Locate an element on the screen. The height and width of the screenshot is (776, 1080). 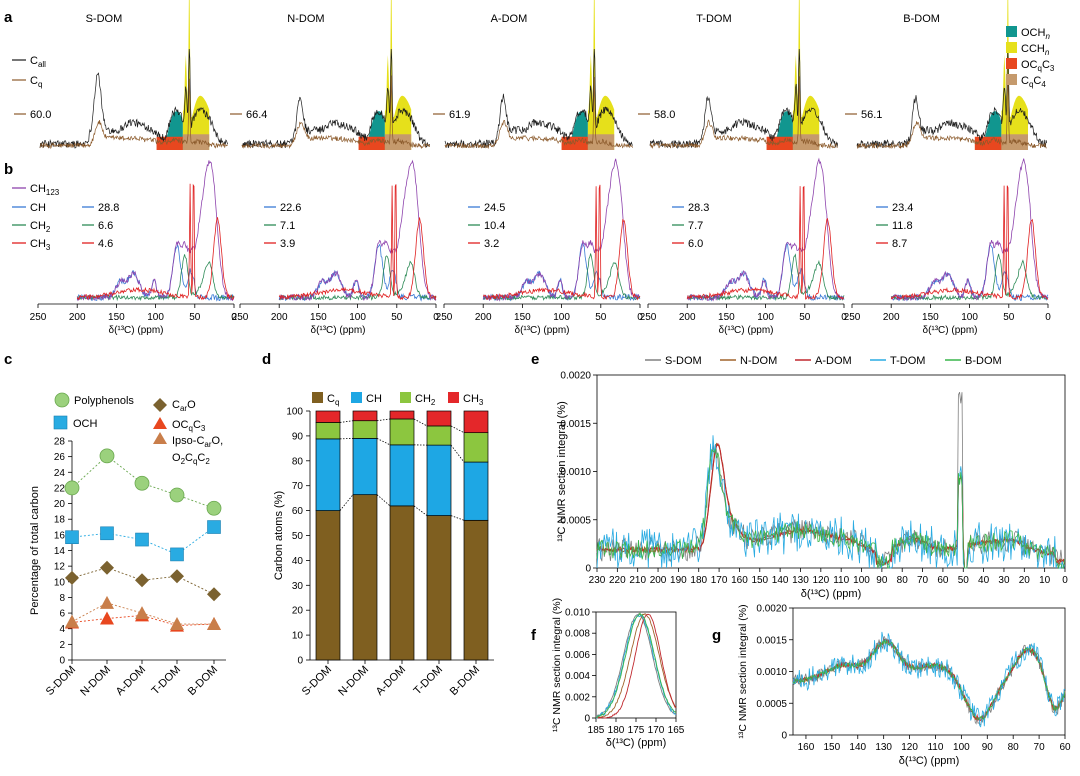
x-tick-label: S-DOM is located at coordinates (61, 681).